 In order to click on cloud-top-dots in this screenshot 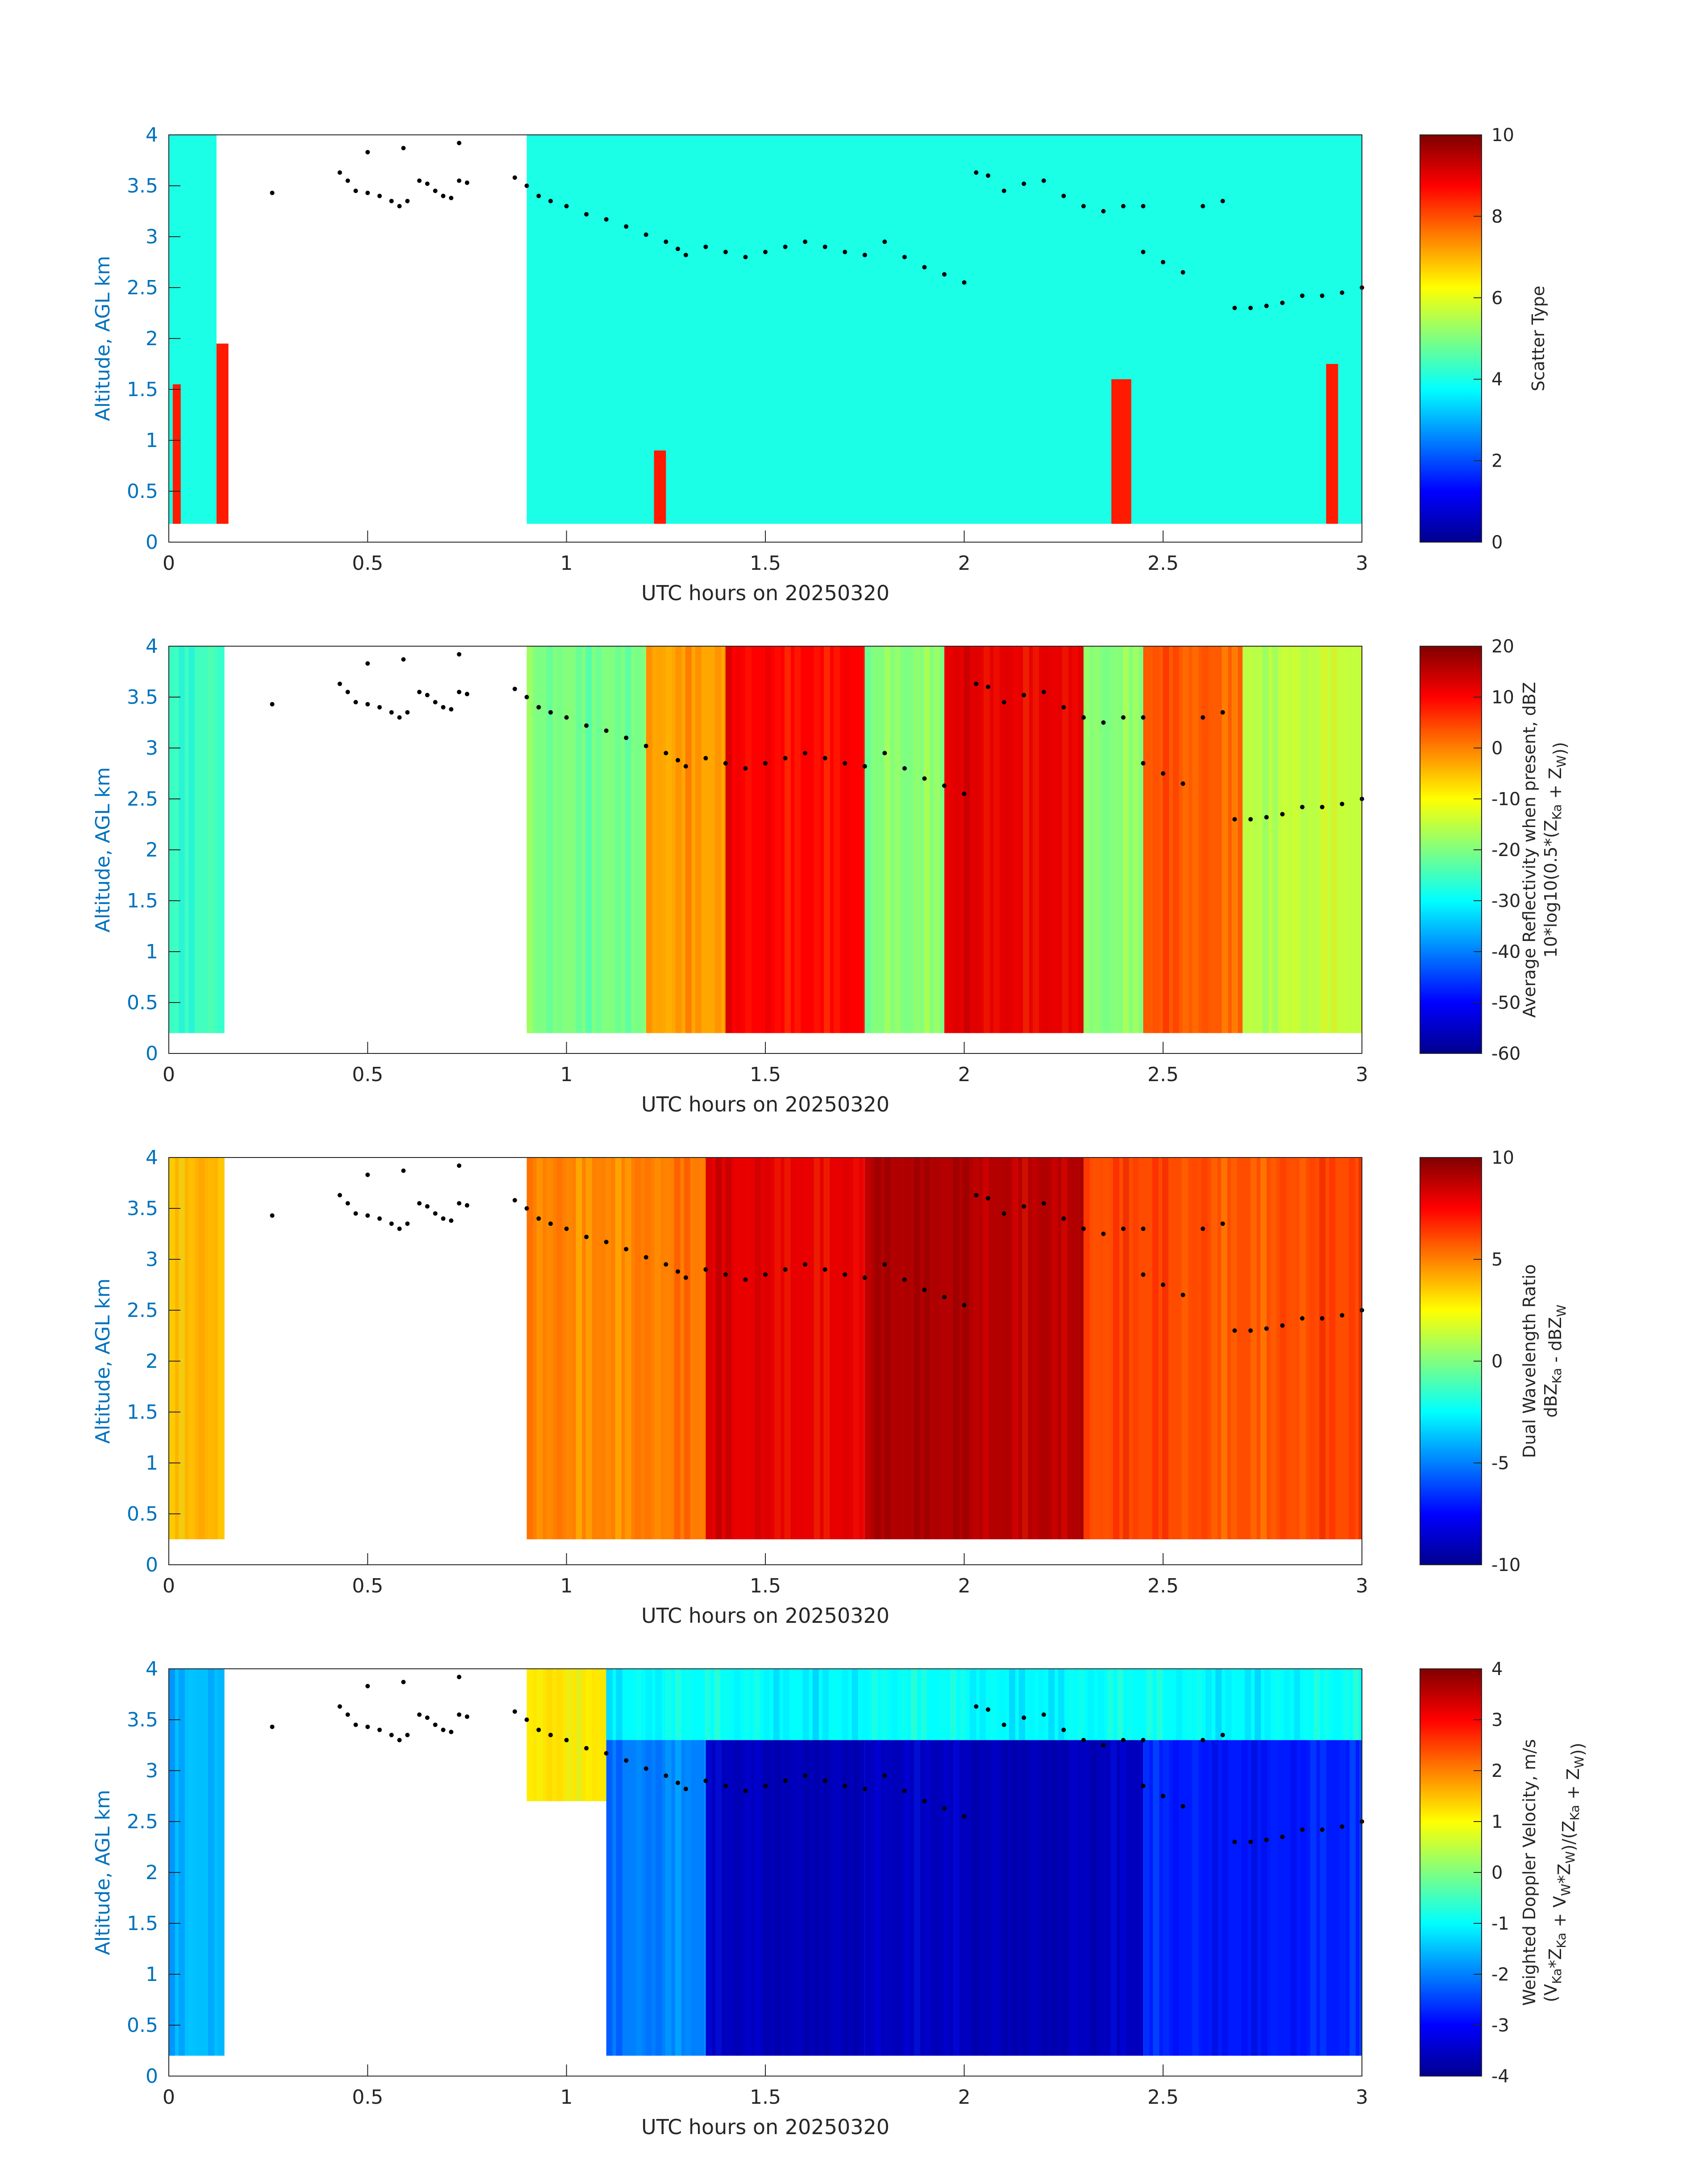, I will do `click(817, 1248)`.